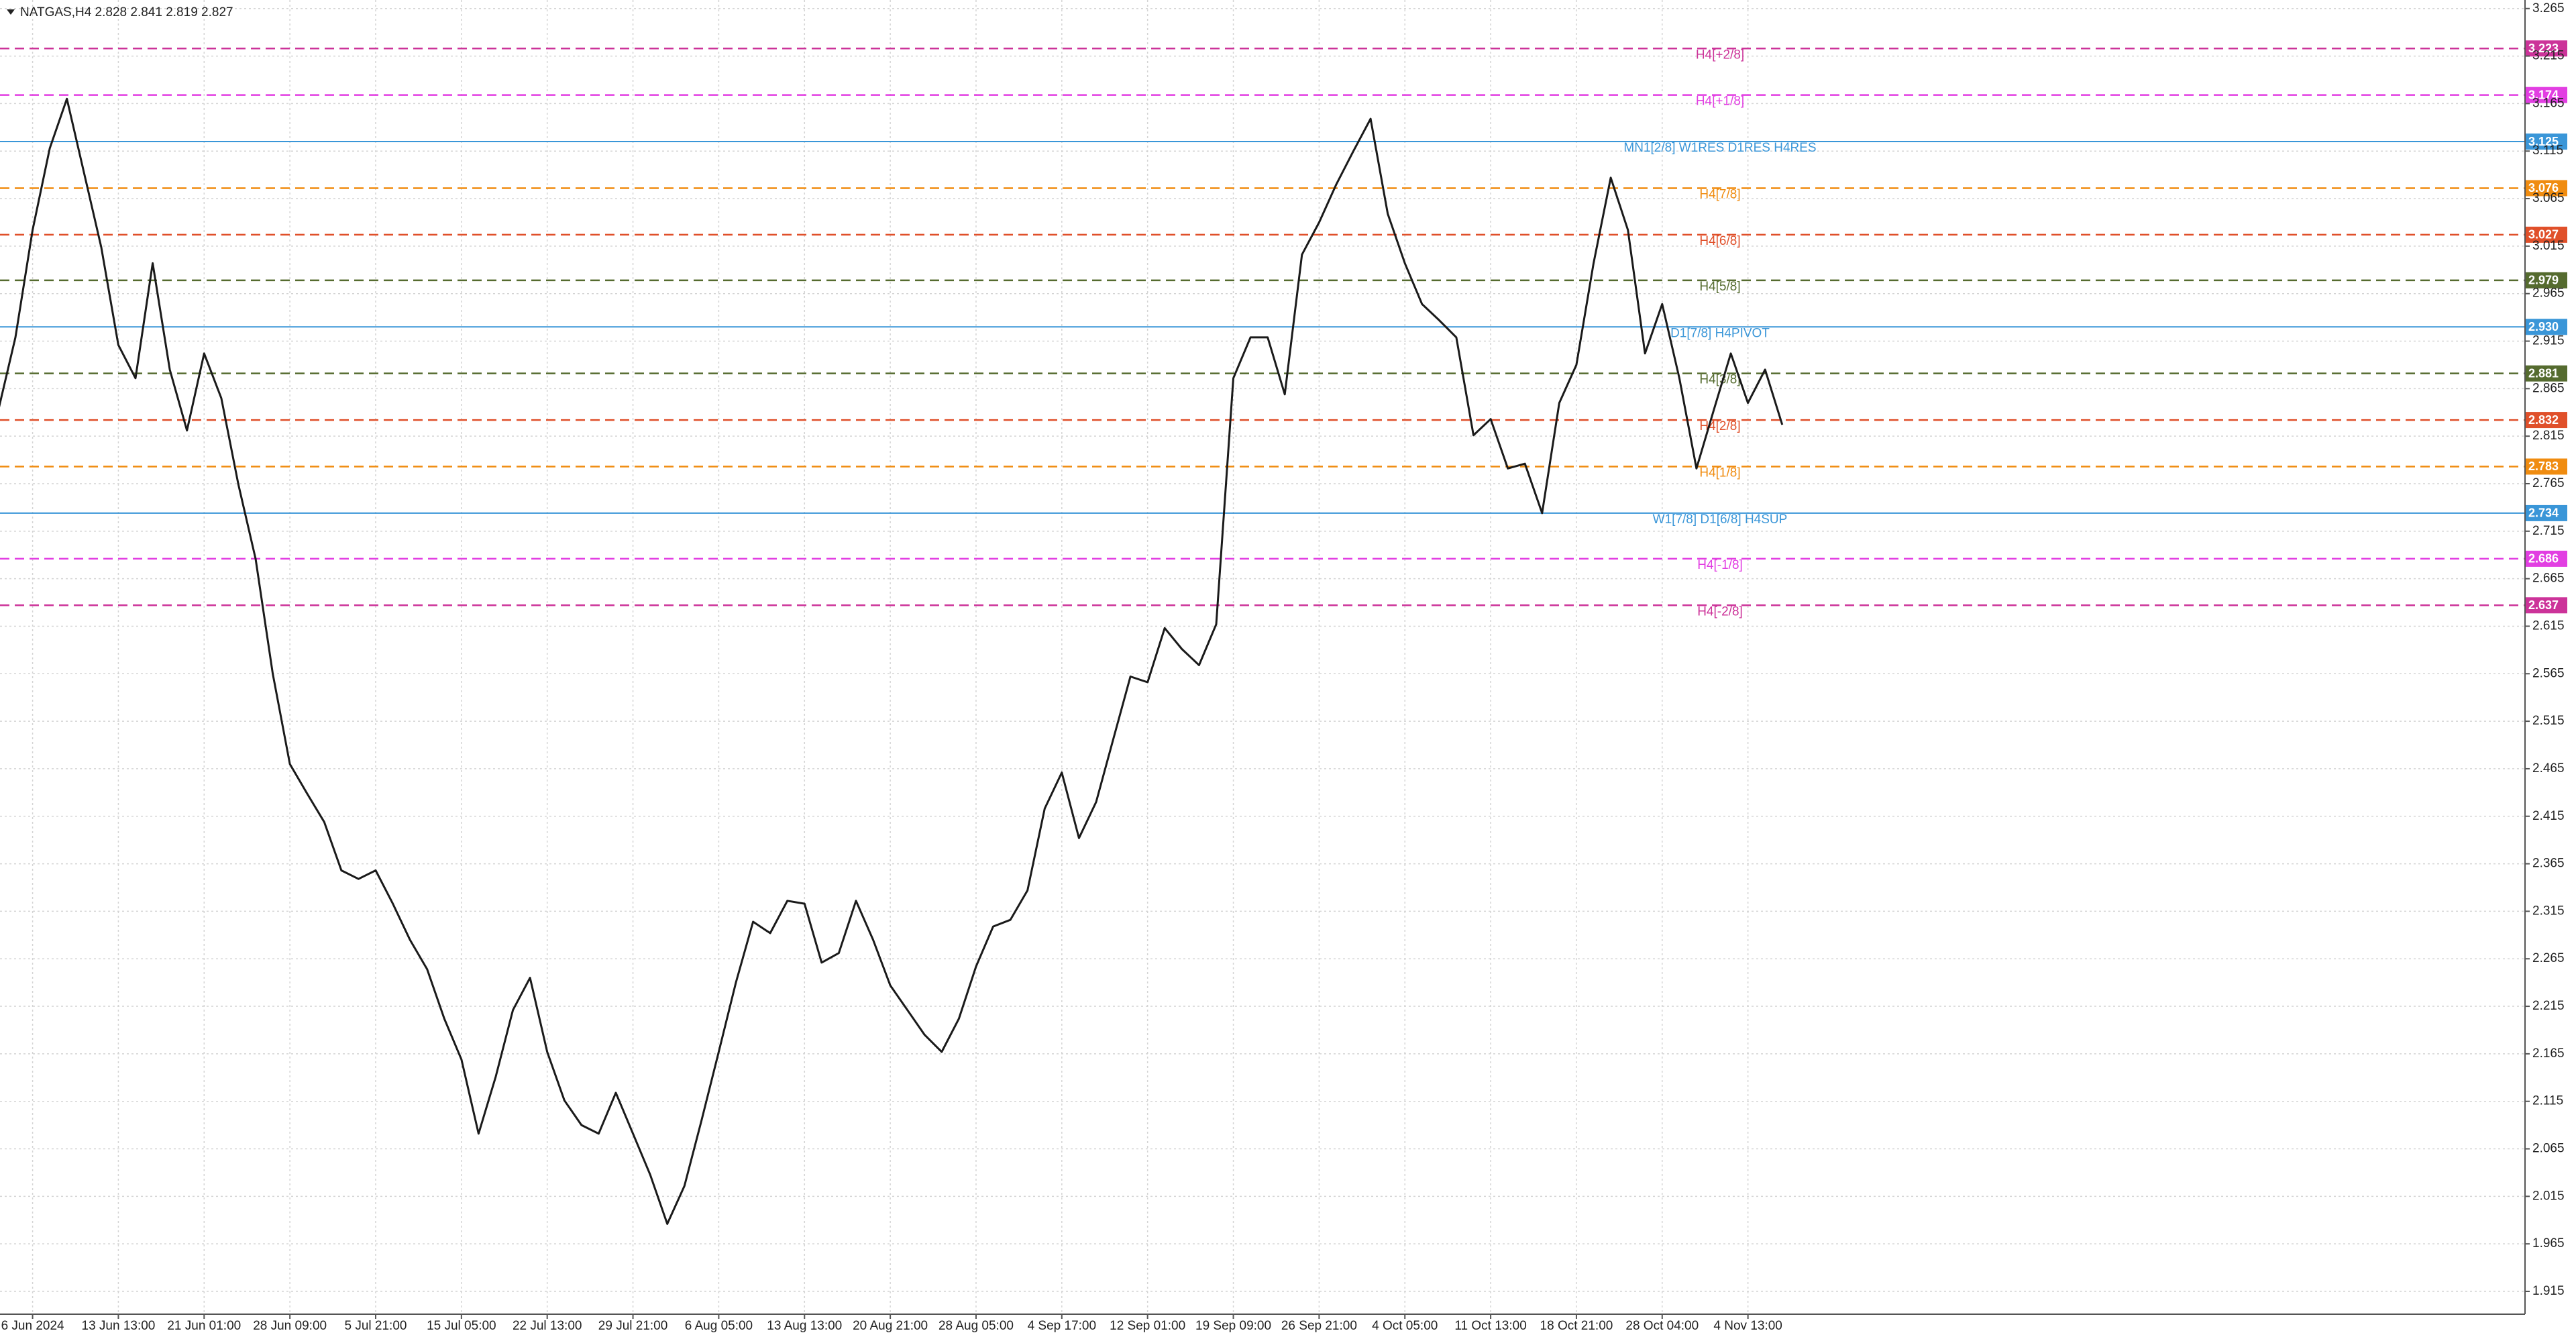 This screenshot has width=2576, height=1339. What do you see at coordinates (2547, 1101) in the screenshot?
I see `y-tick-label: 2.115` at bounding box center [2547, 1101].